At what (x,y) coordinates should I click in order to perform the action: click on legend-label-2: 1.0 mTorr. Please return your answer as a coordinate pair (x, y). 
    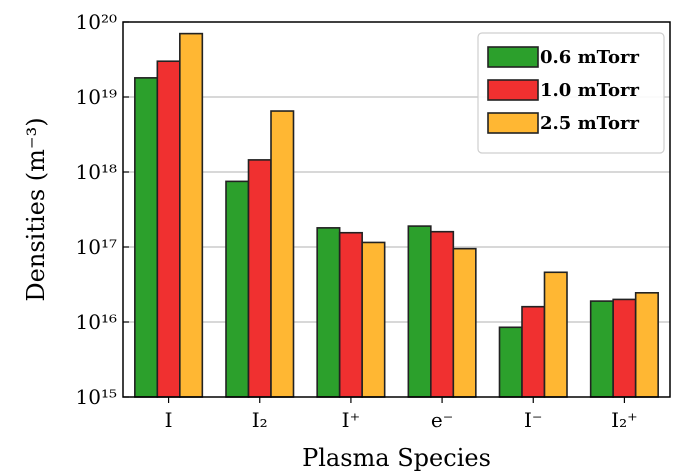
    Looking at the image, I should click on (589, 90).